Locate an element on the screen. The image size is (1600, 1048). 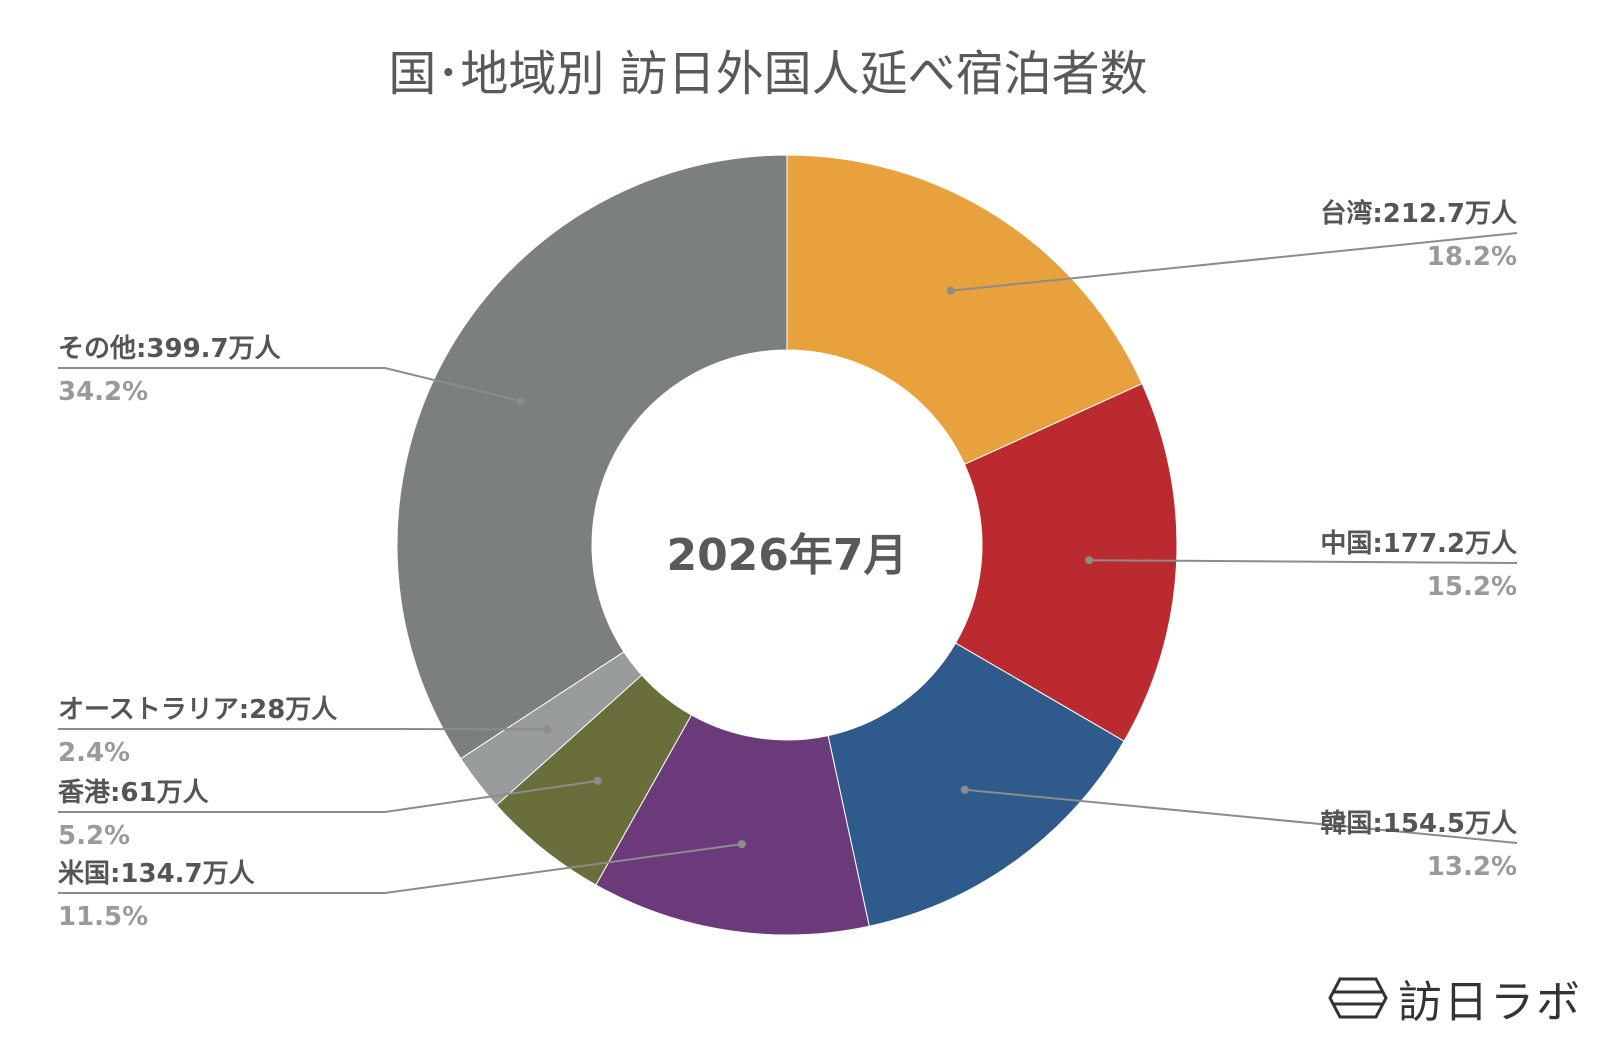
slice-percent-0: 18.2% is located at coordinates (1472, 257).